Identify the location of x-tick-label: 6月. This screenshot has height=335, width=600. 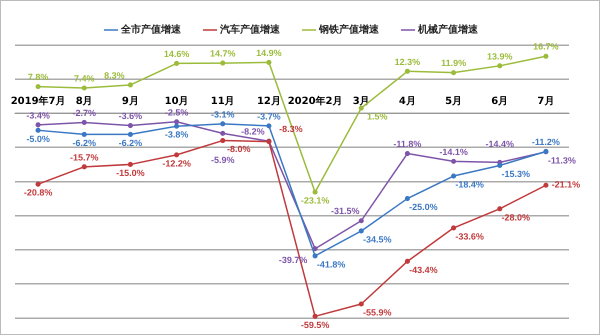
(499, 101).